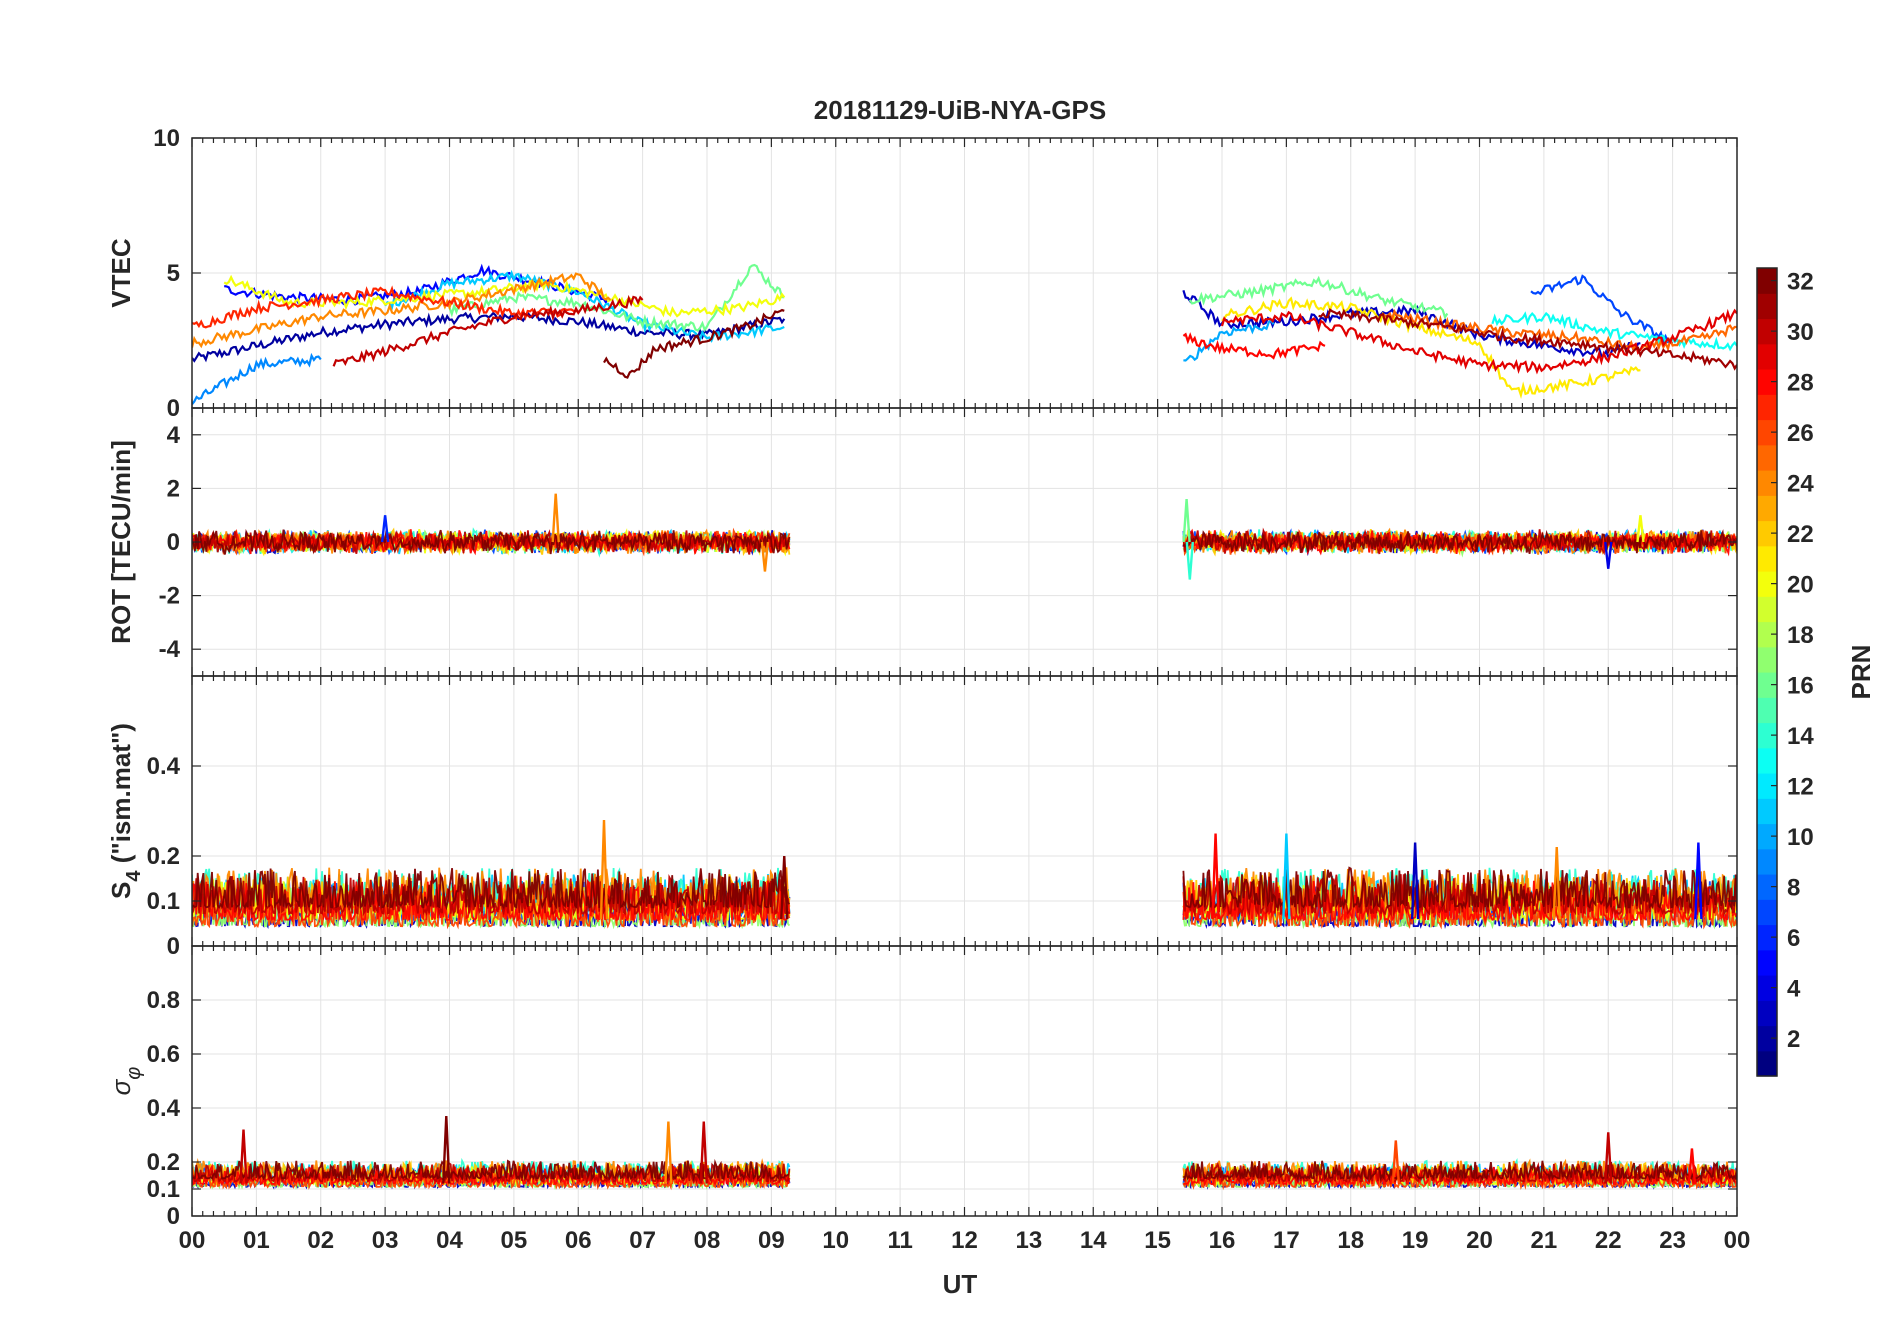  Describe the element at coordinates (960, 1284) in the screenshot. I see `x-axis-label: UT` at that location.